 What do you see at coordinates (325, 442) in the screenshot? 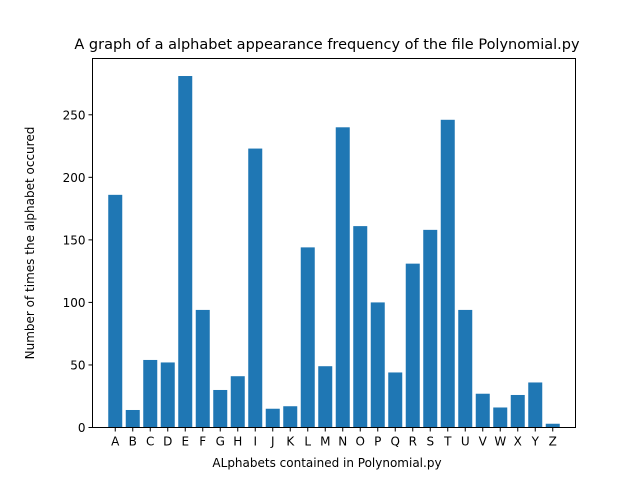
I see `x-tick-label: M` at bounding box center [325, 442].